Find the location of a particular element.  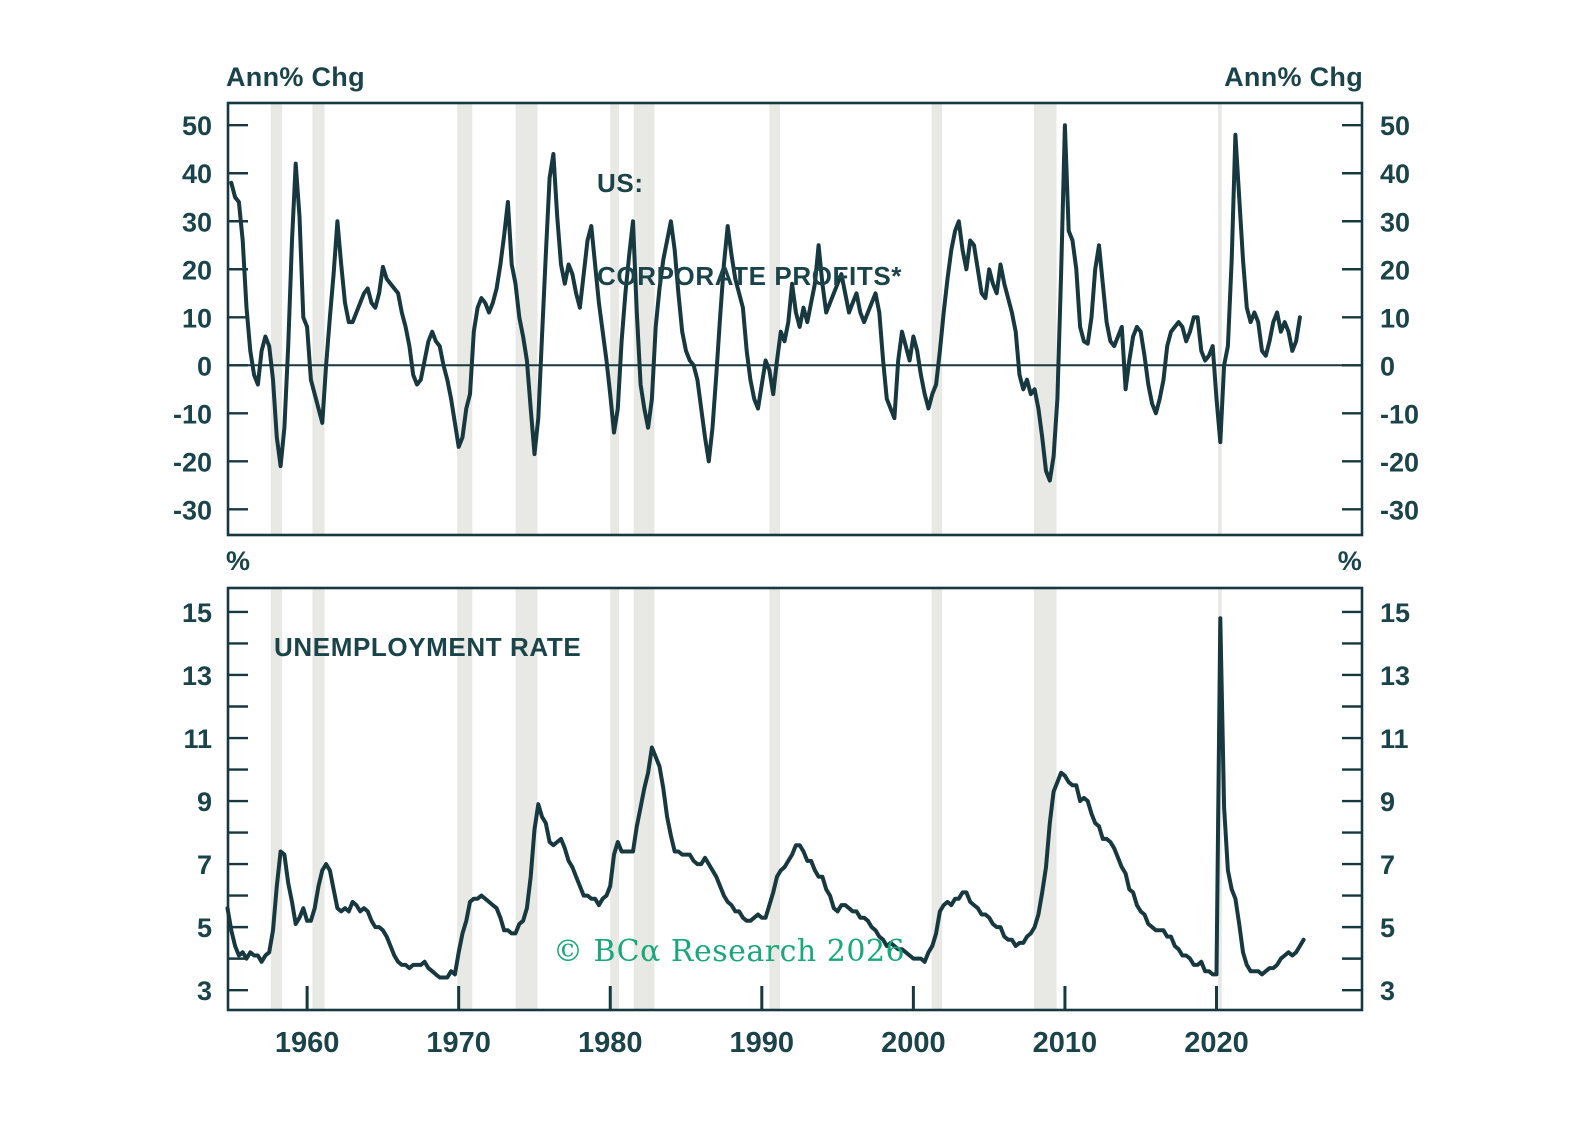

y-tick-label-left: 5 is located at coordinates (204, 928).